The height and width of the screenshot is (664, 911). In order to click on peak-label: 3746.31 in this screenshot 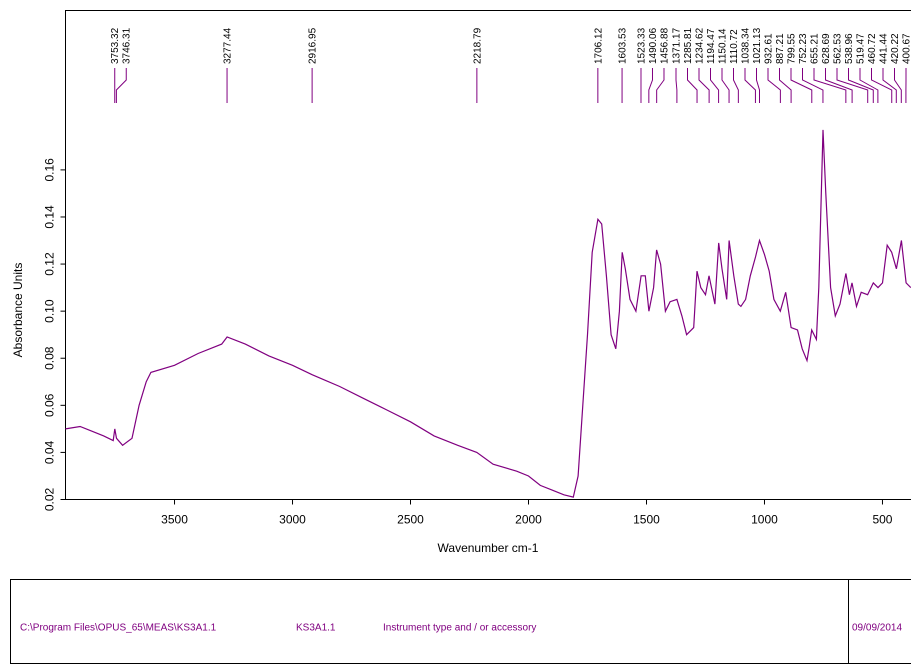, I will do `click(127, 45)`.